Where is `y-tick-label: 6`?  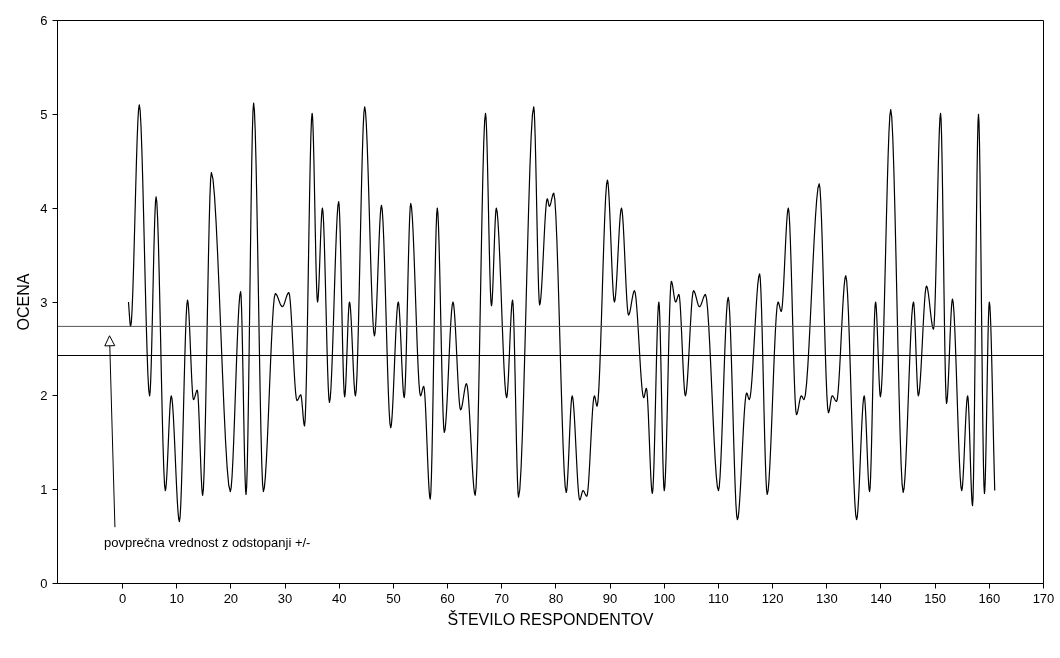 y-tick-label: 6 is located at coordinates (44, 20).